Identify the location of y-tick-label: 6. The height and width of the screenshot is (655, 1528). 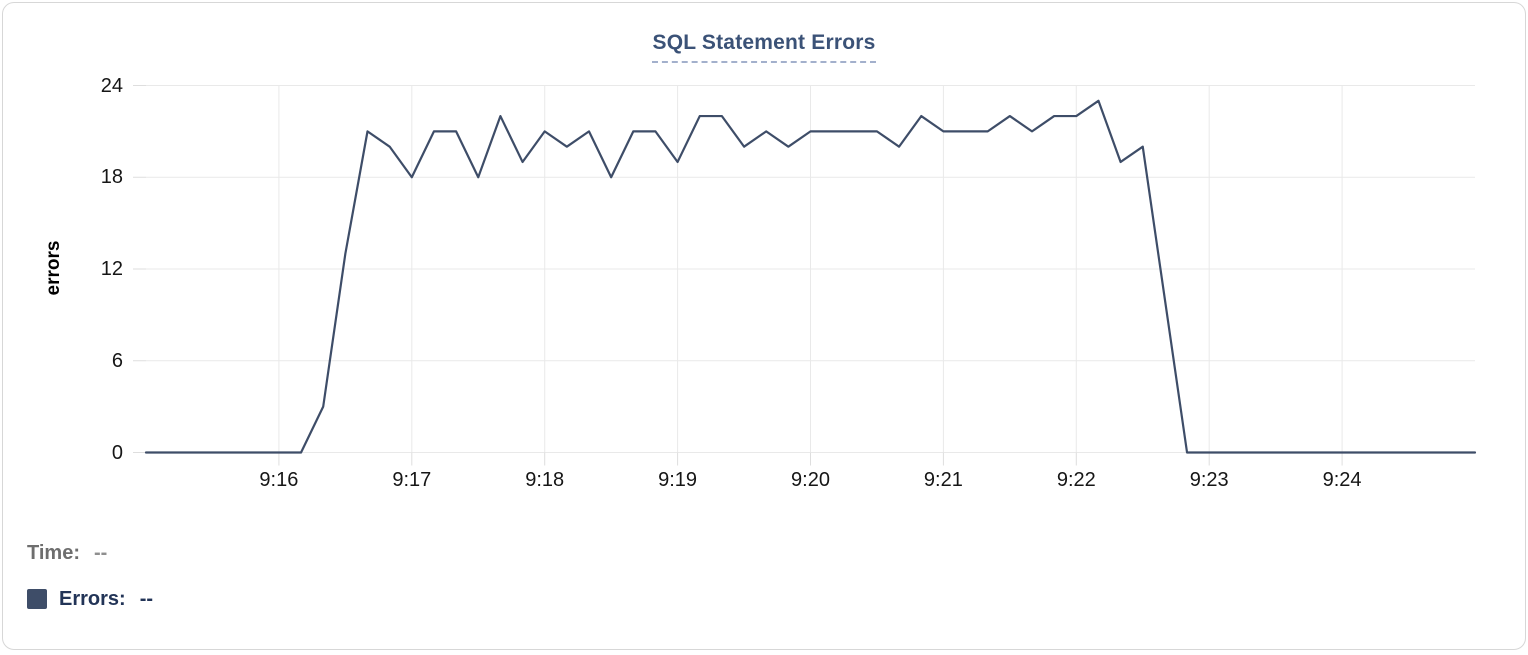
(88, 361).